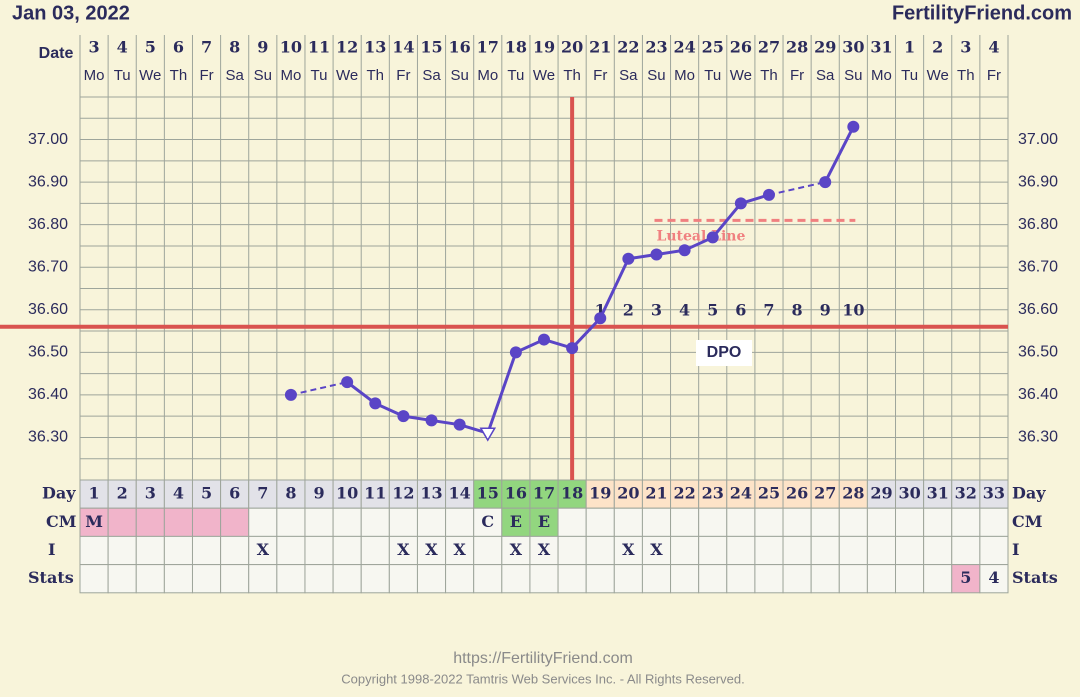 The height and width of the screenshot is (697, 1080). Describe the element at coordinates (234, 47) in the screenshot. I see `date-label: 8` at that location.